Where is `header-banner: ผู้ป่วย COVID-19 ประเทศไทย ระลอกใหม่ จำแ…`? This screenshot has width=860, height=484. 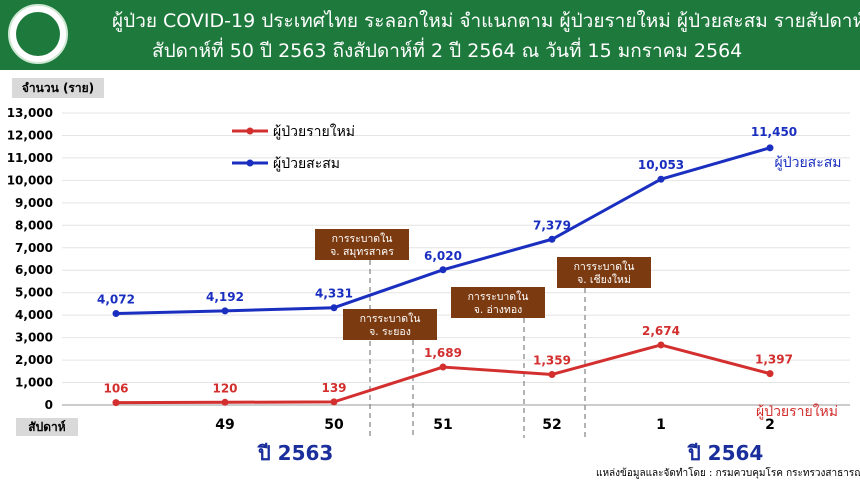 header-banner: ผู้ป่วย COVID-19 ประเทศไทย ระลอกใหม่ จำแ… is located at coordinates (430, 35).